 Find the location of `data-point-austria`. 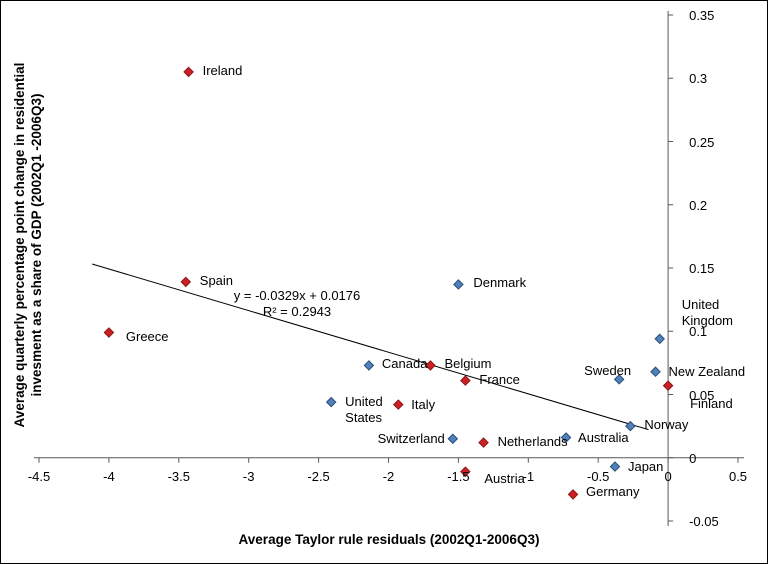

data-point-austria is located at coordinates (465, 471).